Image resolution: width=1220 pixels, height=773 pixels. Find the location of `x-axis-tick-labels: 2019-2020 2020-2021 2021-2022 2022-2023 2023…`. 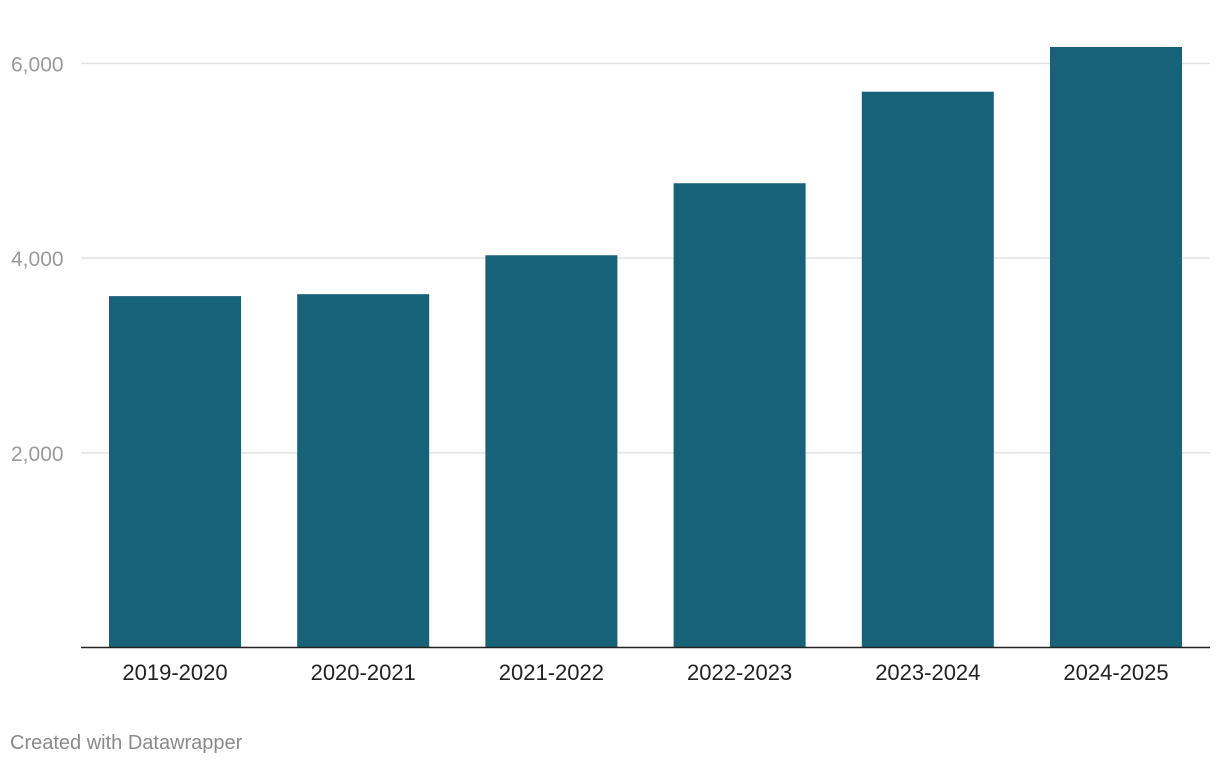

x-axis-tick-labels: 2019-2020 2020-2021 2021-2022 2022-2023 2023… is located at coordinates (645, 672).